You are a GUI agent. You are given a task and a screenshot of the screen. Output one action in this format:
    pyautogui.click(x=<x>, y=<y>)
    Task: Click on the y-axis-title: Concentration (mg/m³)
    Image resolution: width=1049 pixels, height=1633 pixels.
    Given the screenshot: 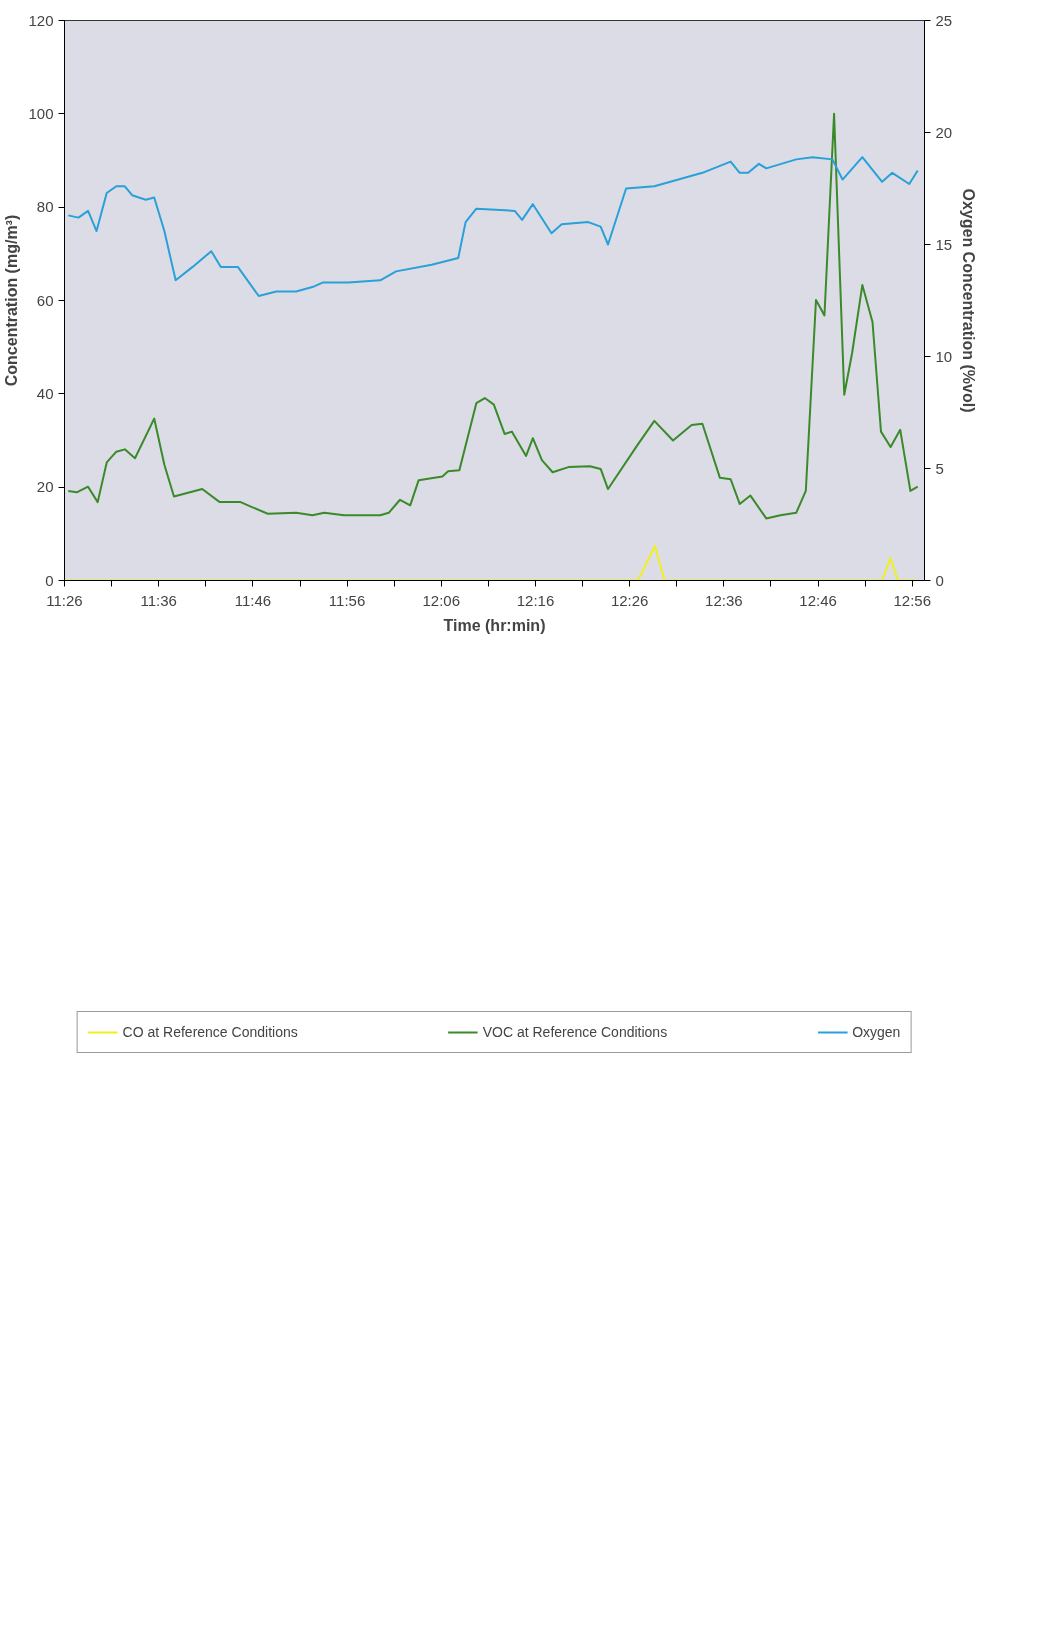 What is the action you would take?
    pyautogui.click(x=12, y=300)
    